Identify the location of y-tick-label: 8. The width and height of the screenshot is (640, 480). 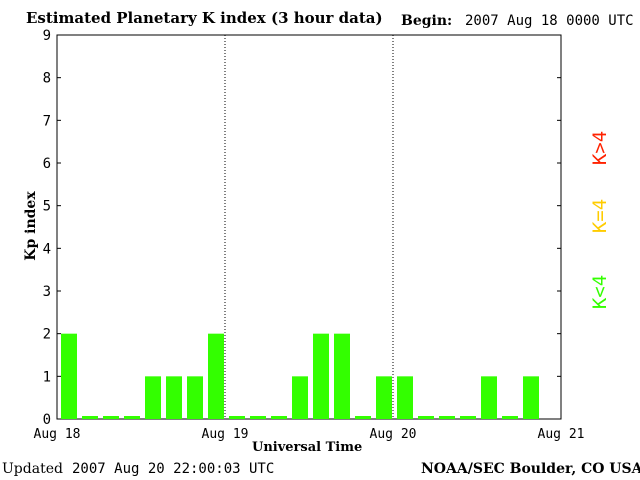
(47, 79).